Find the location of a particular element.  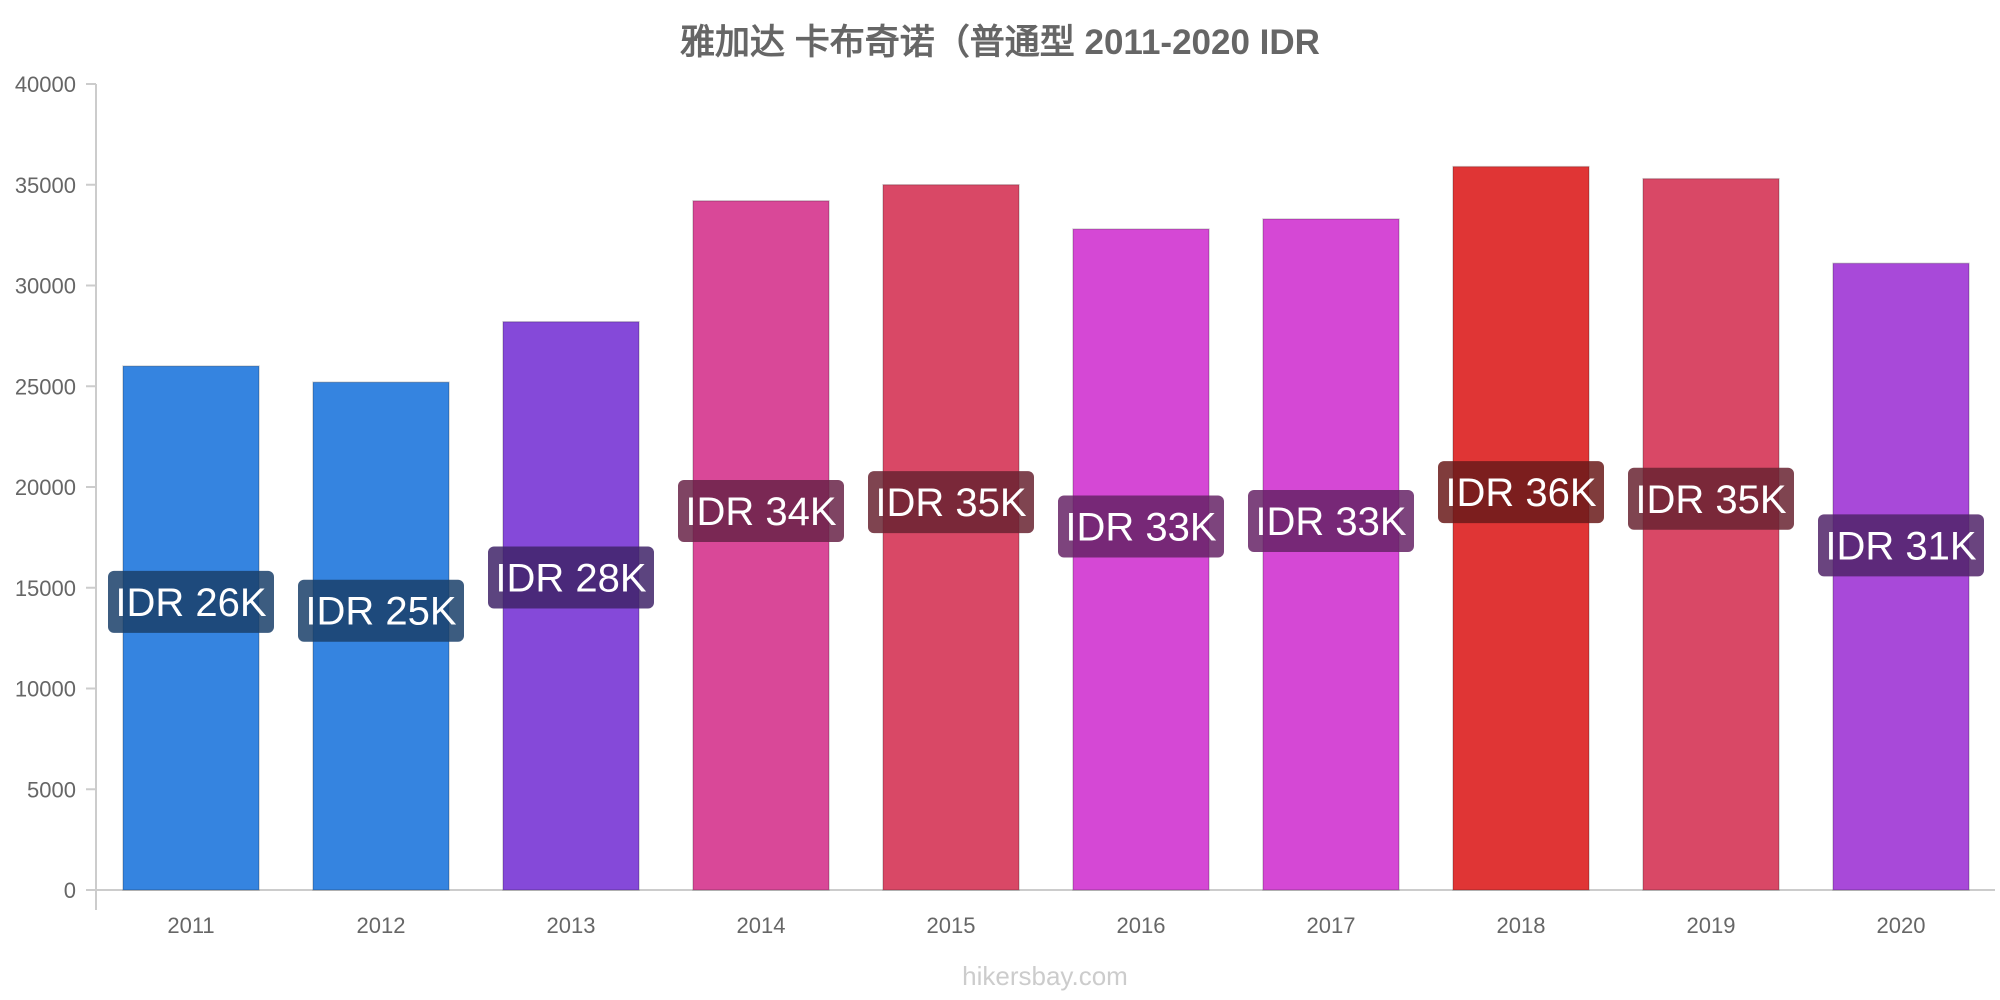

chart-title: 雅加达 卡布奇诺（普通型 2011-2020 IDR is located at coordinates (1000, 42).